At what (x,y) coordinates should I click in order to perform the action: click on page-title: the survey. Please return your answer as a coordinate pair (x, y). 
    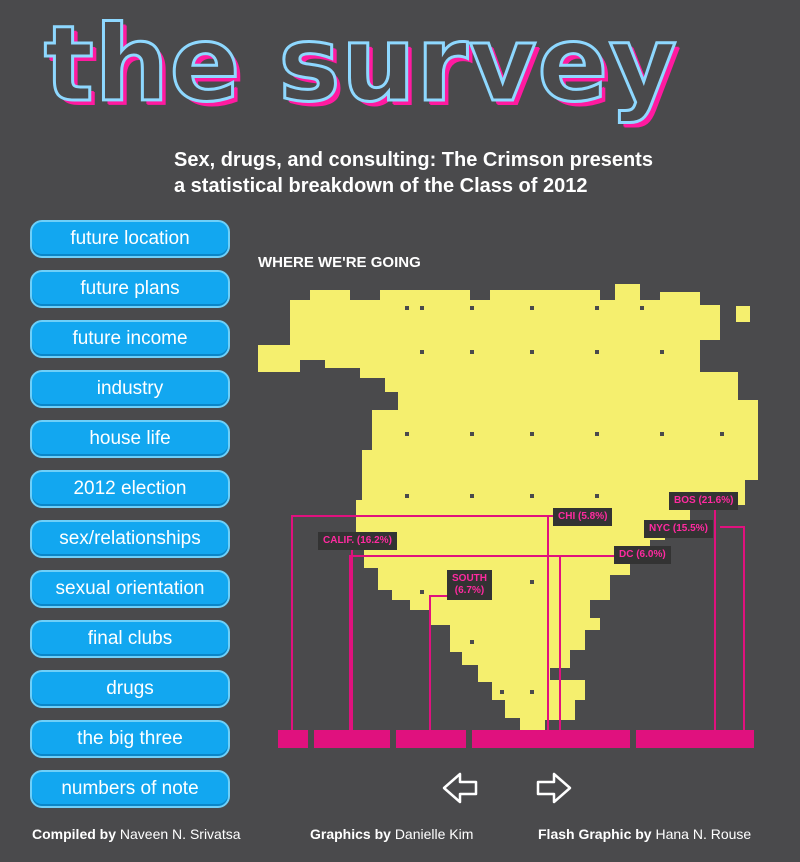
    Looking at the image, I should click on (361, 64).